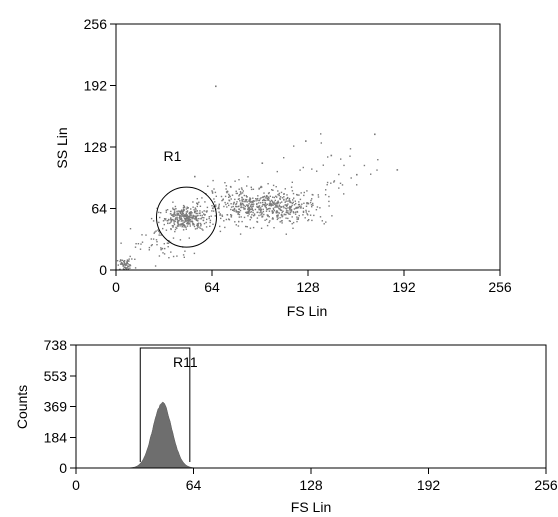  Describe the element at coordinates (22, 407) in the screenshot. I see `histogram-y-axis-title: Counts` at that location.